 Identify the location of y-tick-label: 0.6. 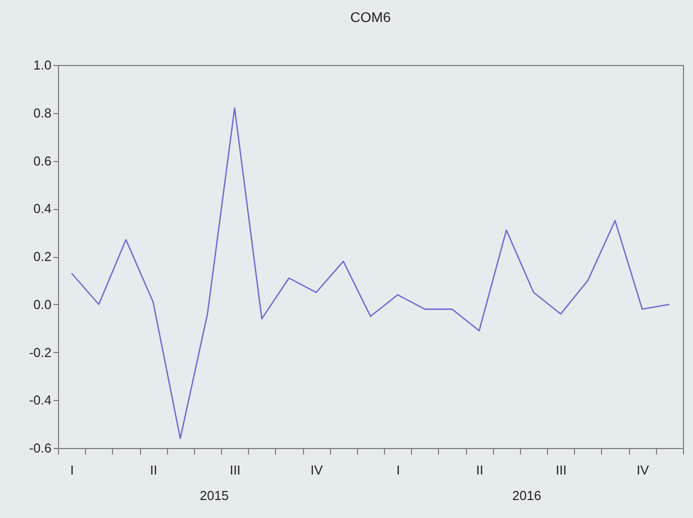
(42, 160).